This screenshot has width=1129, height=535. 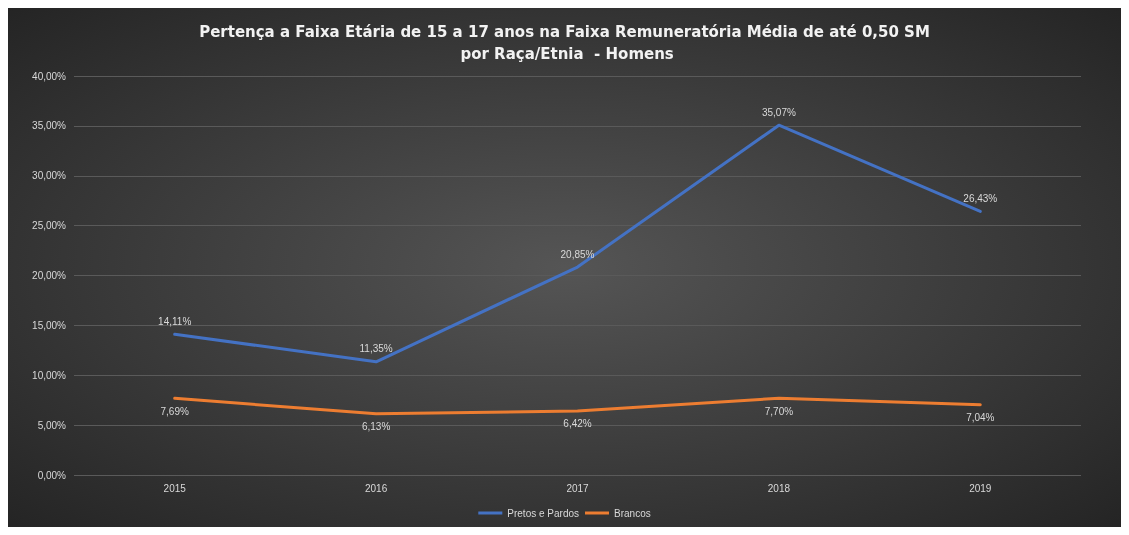 What do you see at coordinates (52, 475) in the screenshot?
I see `y-tick-label: 0,00%` at bounding box center [52, 475].